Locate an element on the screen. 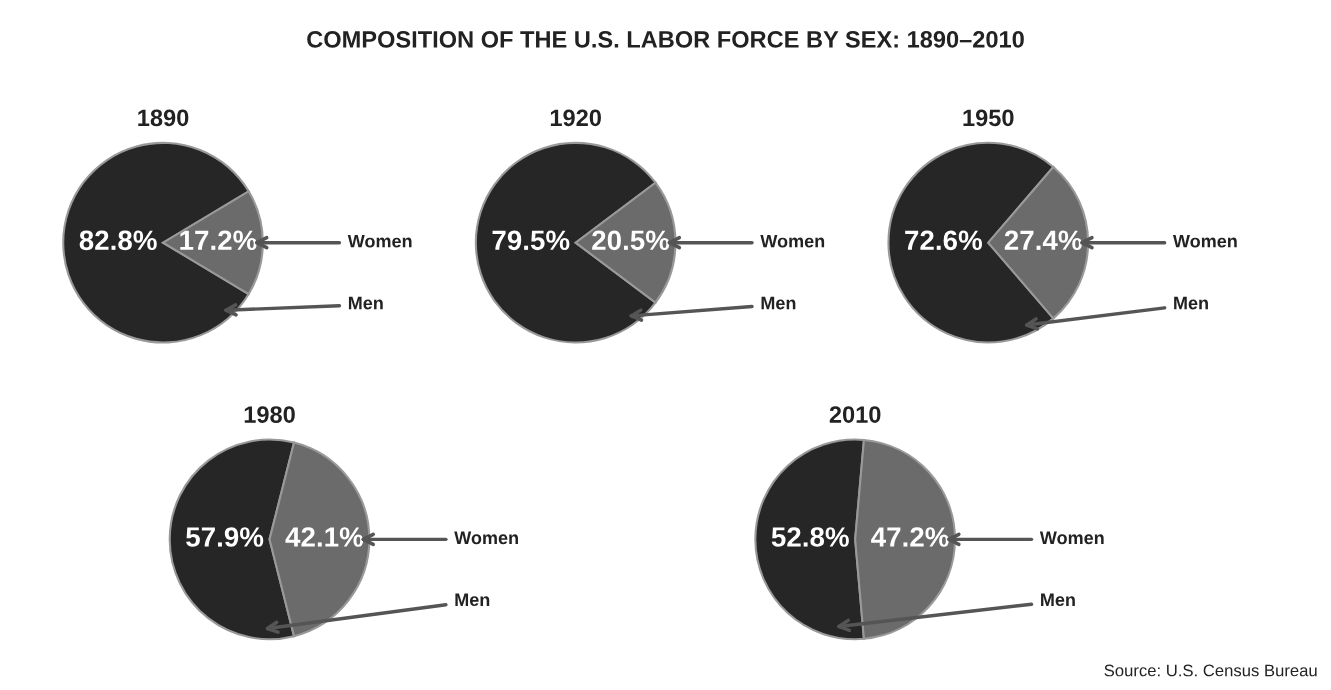  data-label: 79.5% is located at coordinates (531, 240).